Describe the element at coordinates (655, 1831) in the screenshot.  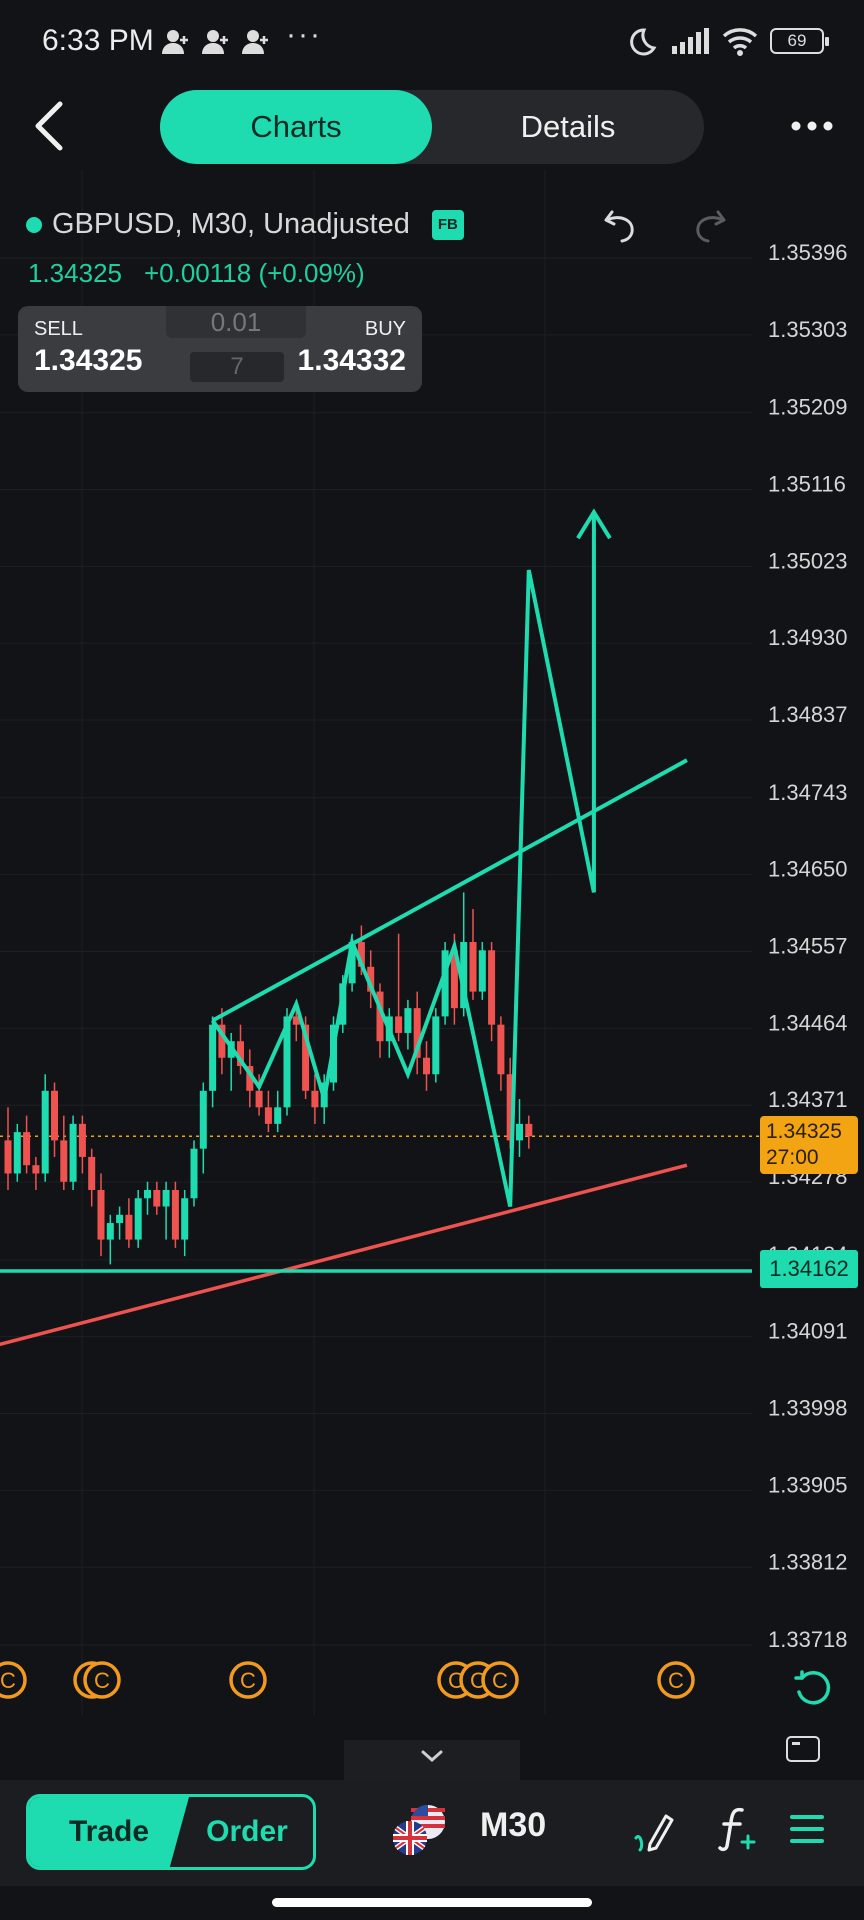
I see `draw-tool-icon` at that location.